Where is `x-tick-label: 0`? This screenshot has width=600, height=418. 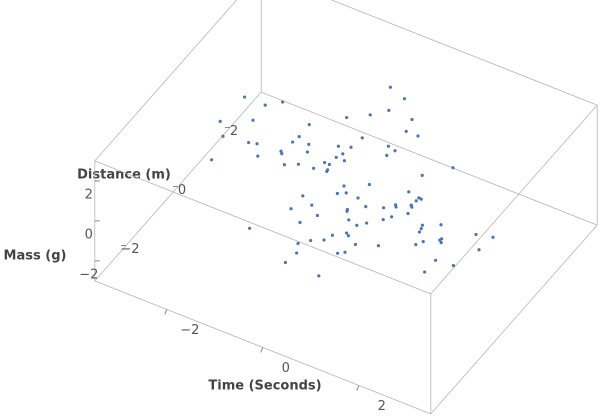 x-tick-label: 0 is located at coordinates (286, 368).